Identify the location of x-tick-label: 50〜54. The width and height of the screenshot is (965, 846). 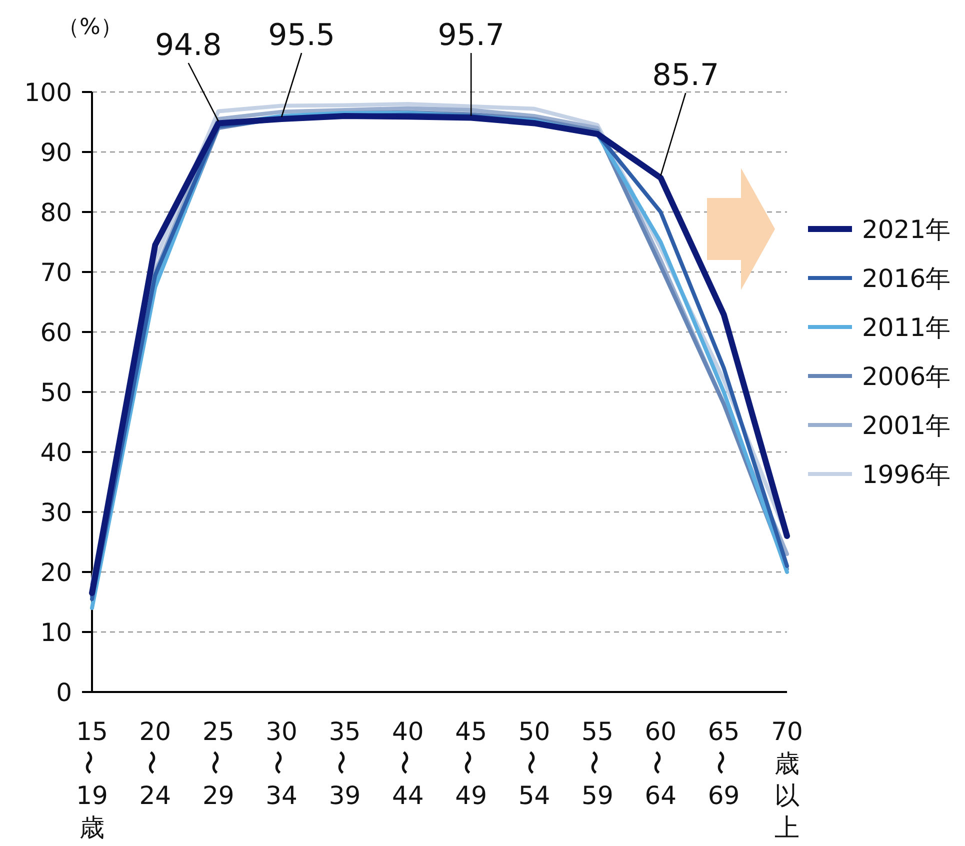
(533, 763).